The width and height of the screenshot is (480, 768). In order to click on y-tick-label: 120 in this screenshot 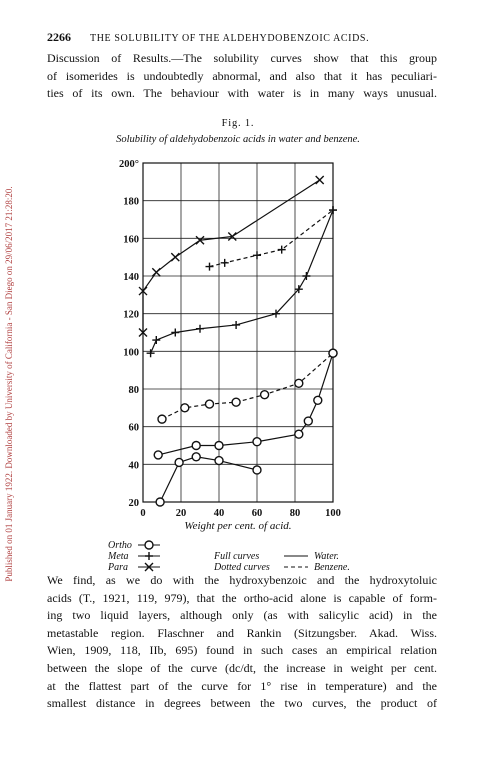, I will do `click(131, 315)`.